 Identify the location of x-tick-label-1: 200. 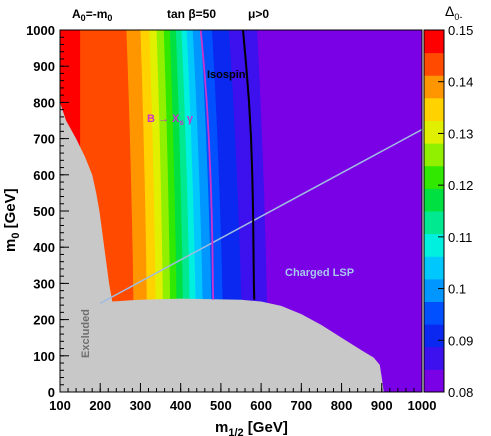
(100, 405).